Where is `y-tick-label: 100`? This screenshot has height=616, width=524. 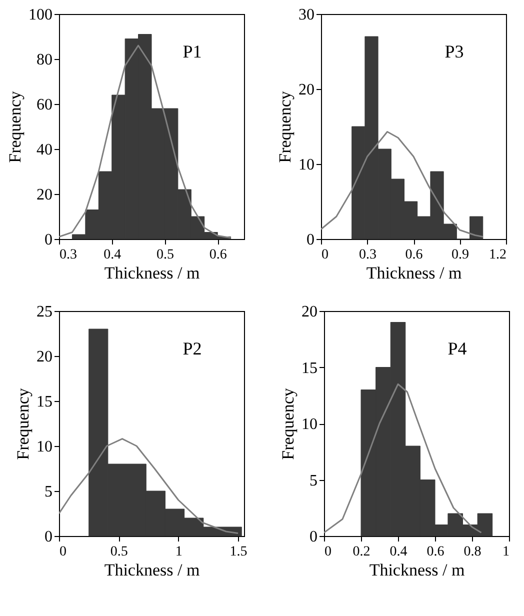 y-tick-label: 100 is located at coordinates (40, 15).